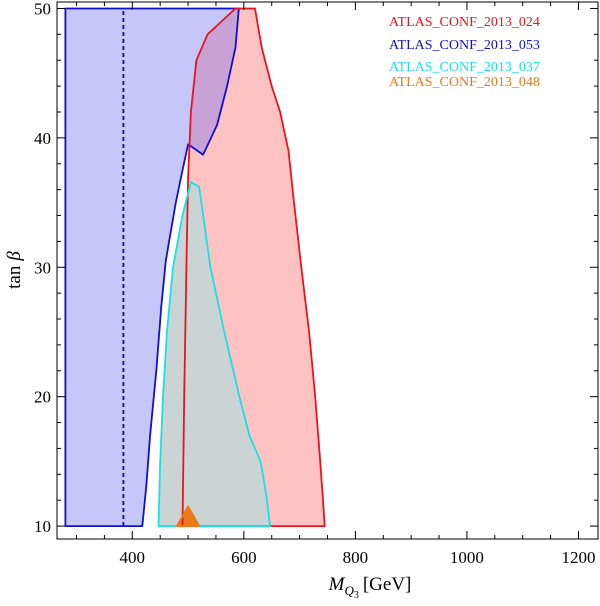  What do you see at coordinates (464, 45) in the screenshot?
I see `legend-entry-1: ATLAS_CONF_2013_053` at bounding box center [464, 45].